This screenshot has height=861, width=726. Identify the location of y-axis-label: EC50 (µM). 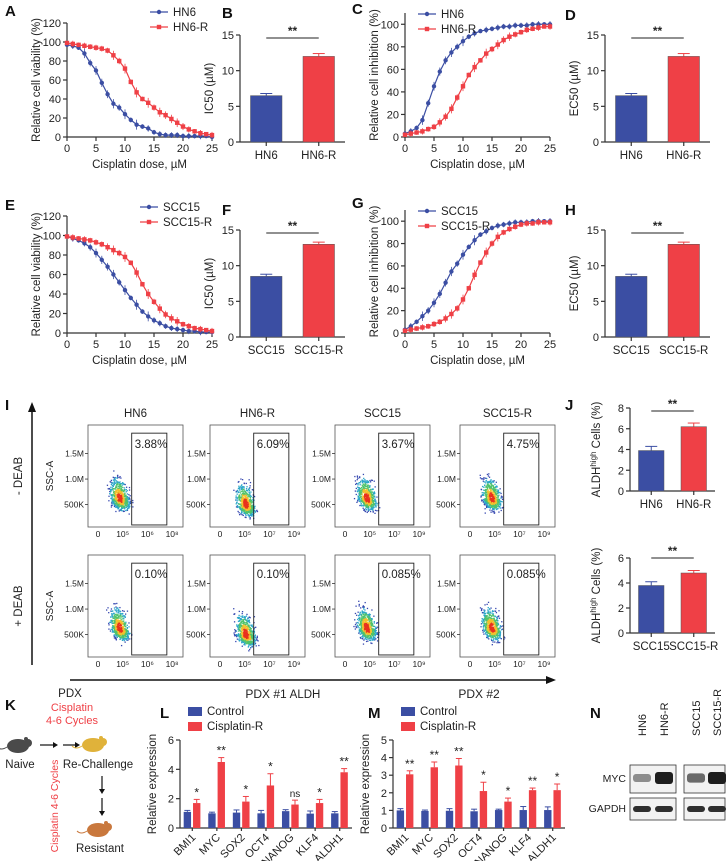
(575, 283).